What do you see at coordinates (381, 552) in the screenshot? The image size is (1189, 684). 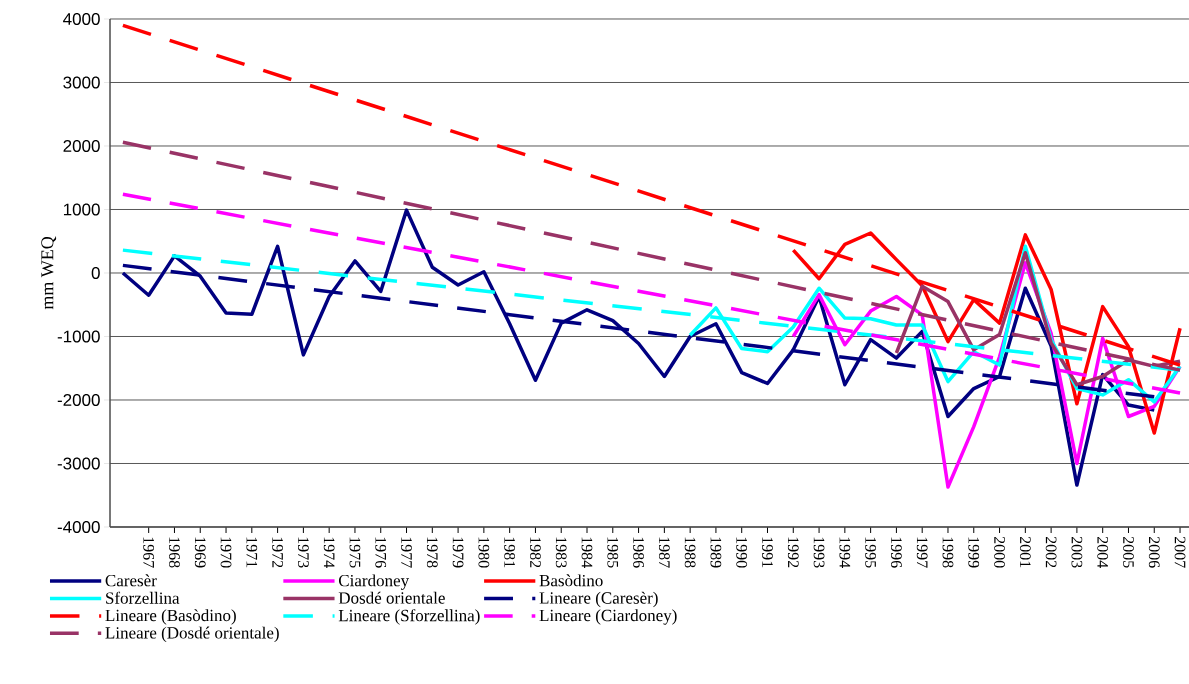 I see `x-tick-label: 1976` at bounding box center [381, 552].